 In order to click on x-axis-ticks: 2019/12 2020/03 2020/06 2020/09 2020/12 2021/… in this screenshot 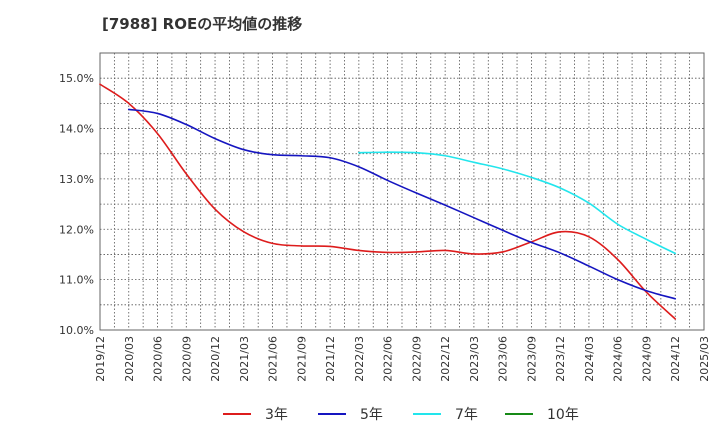, I will do `click(402, 359)`.